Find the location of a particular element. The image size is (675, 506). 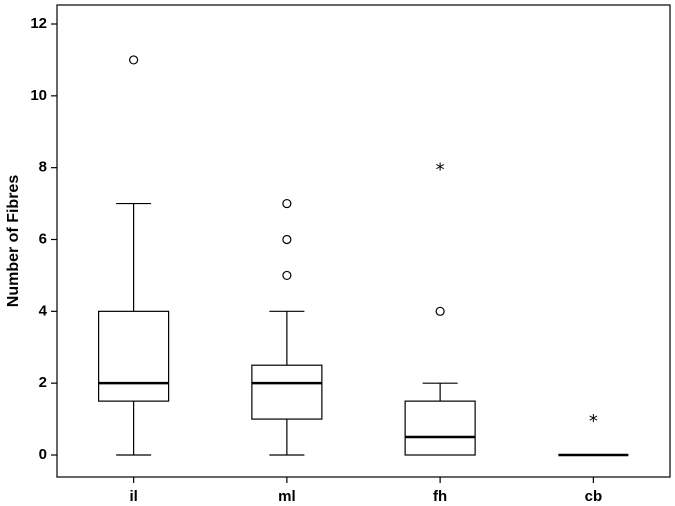

y-tick-label: 8 is located at coordinates (43, 167).